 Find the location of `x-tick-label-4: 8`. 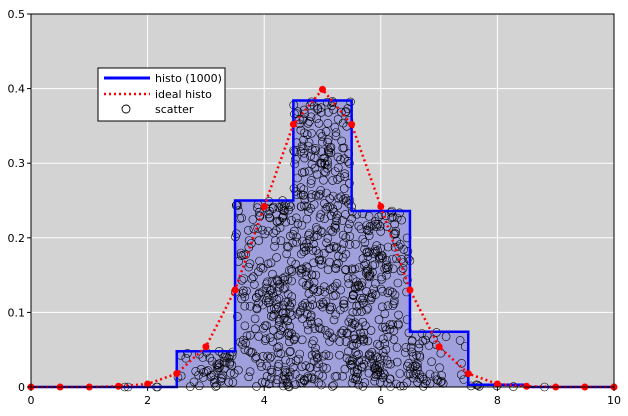

x-tick-label-4: 8 is located at coordinates (497, 400).